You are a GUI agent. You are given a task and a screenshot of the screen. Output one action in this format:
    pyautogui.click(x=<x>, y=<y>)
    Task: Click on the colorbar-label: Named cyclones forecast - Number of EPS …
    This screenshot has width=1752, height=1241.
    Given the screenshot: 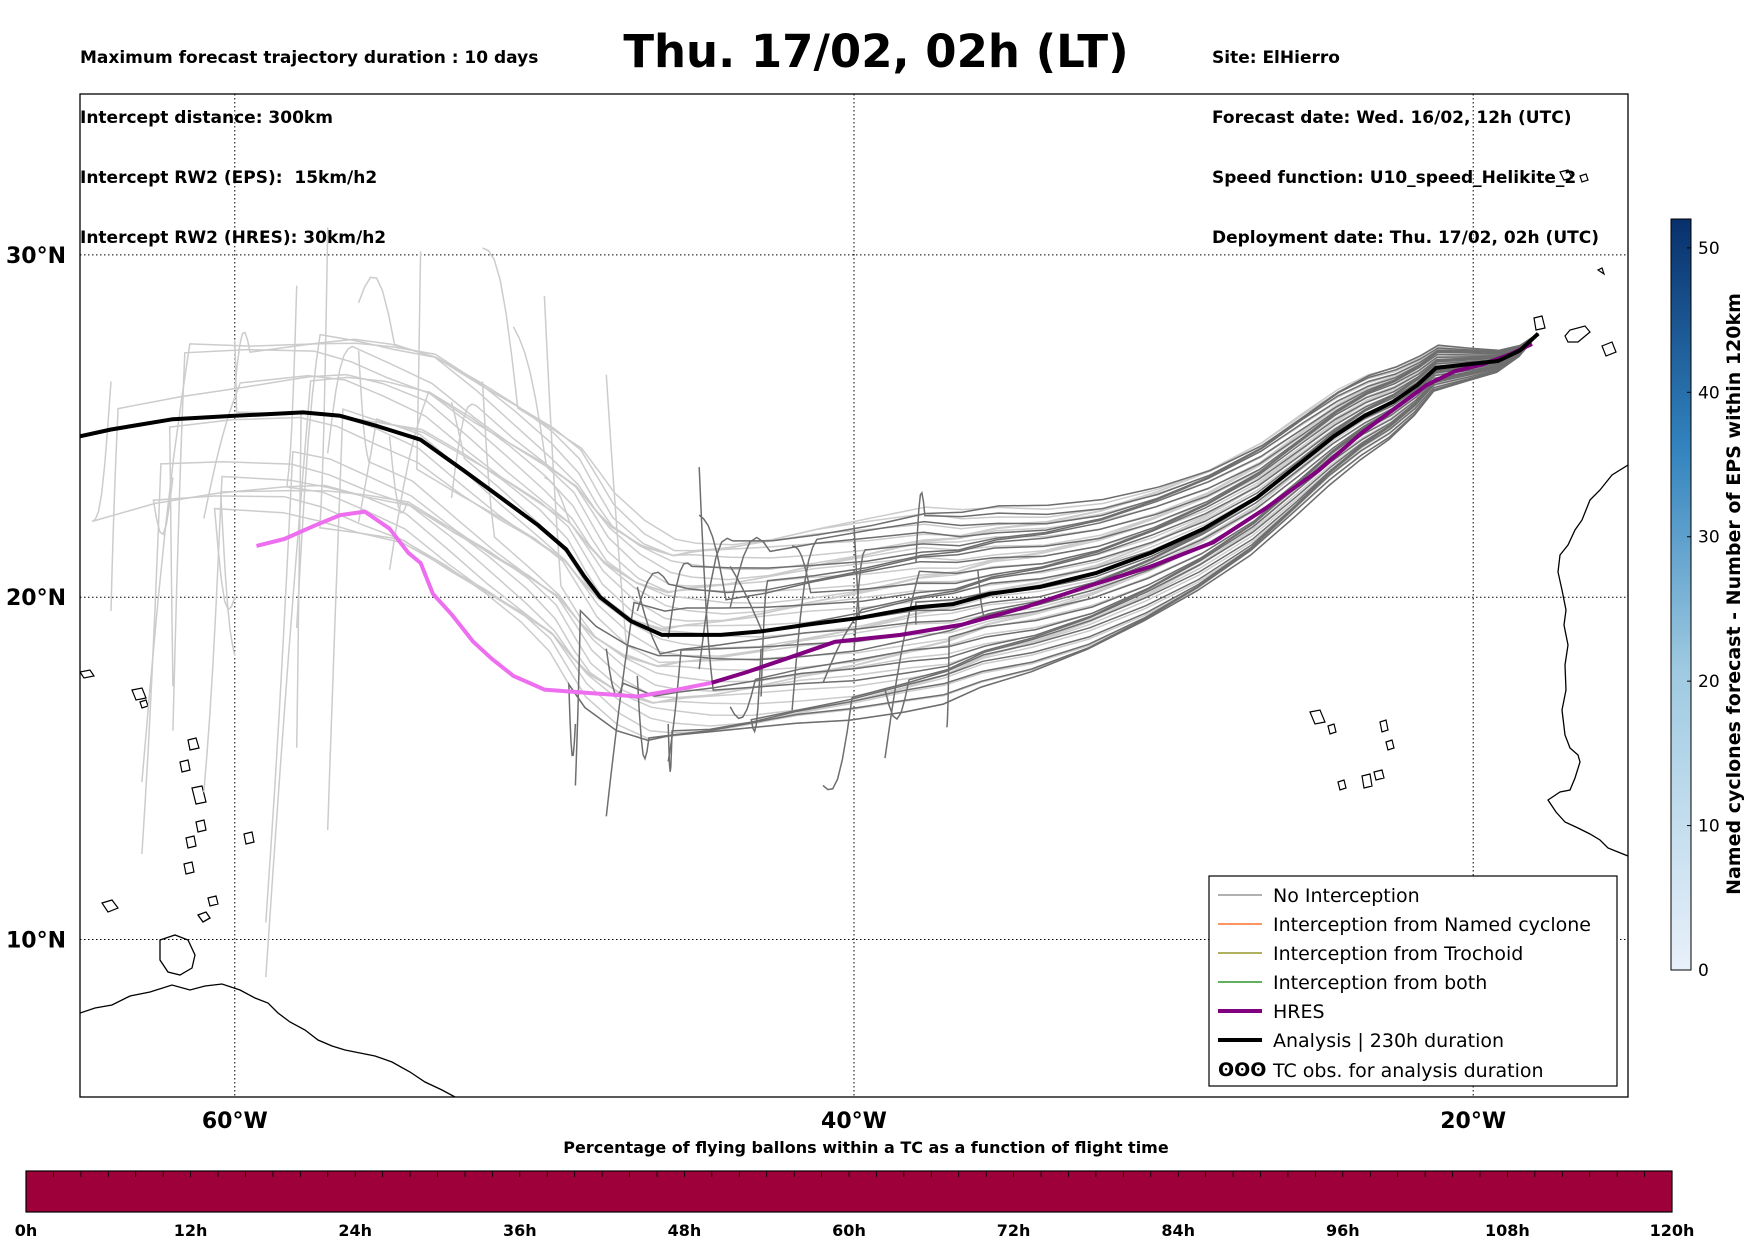 What is the action you would take?
    pyautogui.click(x=1734, y=594)
    